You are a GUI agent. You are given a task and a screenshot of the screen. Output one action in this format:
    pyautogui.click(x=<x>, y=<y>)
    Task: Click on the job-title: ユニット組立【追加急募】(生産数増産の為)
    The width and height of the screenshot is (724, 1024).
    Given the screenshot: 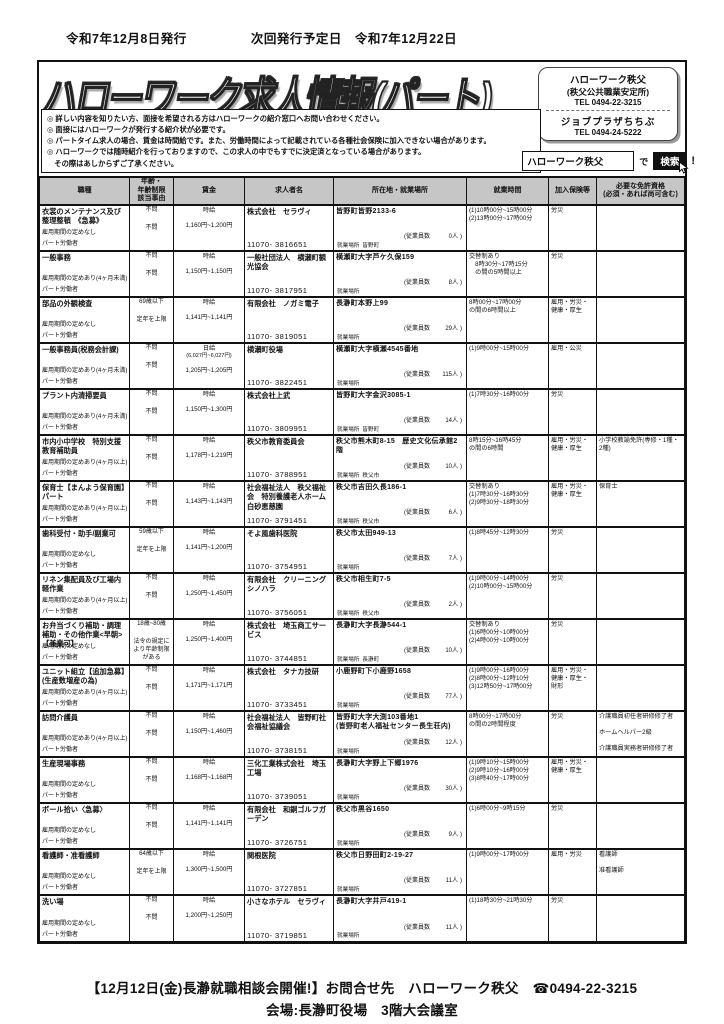 What is the action you would take?
    pyautogui.click(x=83, y=676)
    